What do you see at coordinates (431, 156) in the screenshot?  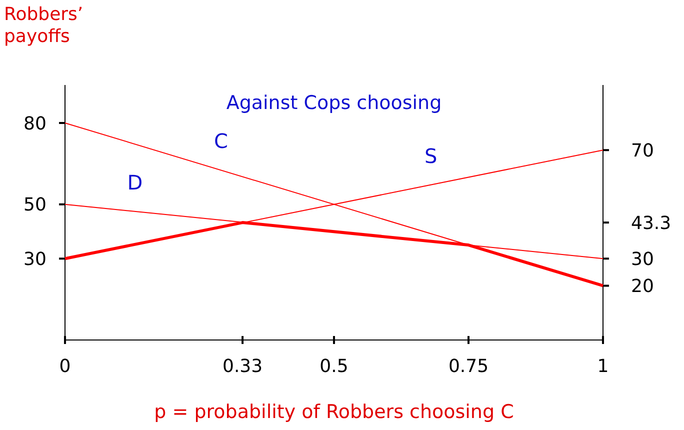 I see `series-label: S` at bounding box center [431, 156].